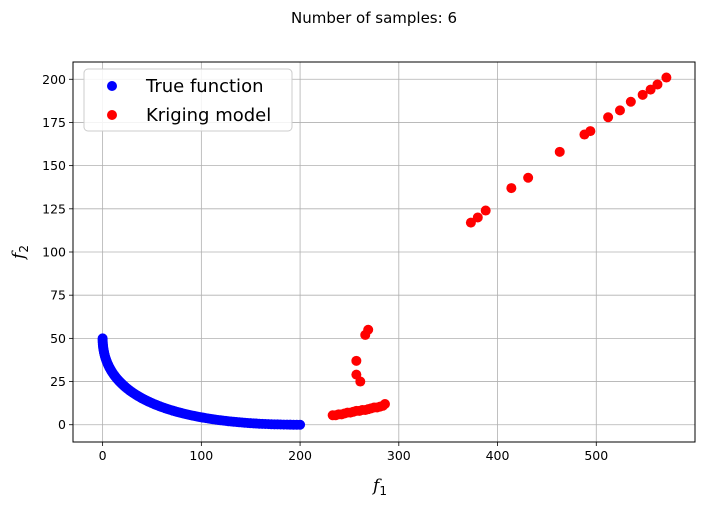 This screenshot has height=506, width=703. What do you see at coordinates (58, 295) in the screenshot?
I see `y-tick-label: 75` at bounding box center [58, 295].